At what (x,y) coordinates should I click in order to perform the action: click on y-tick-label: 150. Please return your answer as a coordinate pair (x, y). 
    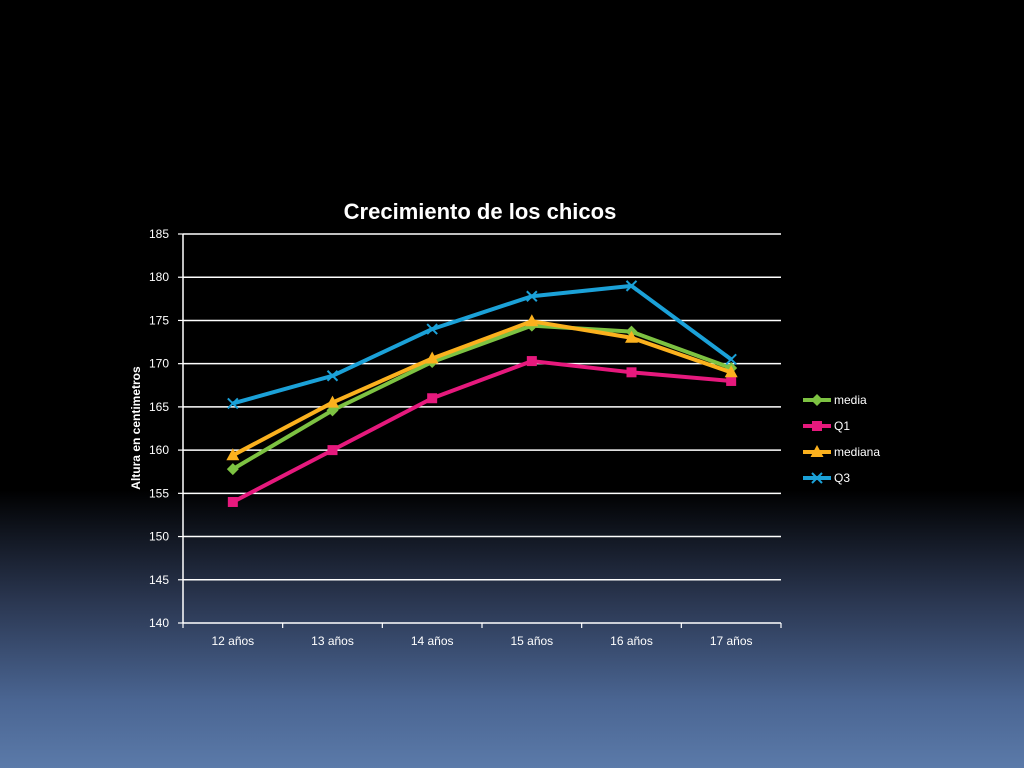
    Looking at the image, I should click on (159, 537).